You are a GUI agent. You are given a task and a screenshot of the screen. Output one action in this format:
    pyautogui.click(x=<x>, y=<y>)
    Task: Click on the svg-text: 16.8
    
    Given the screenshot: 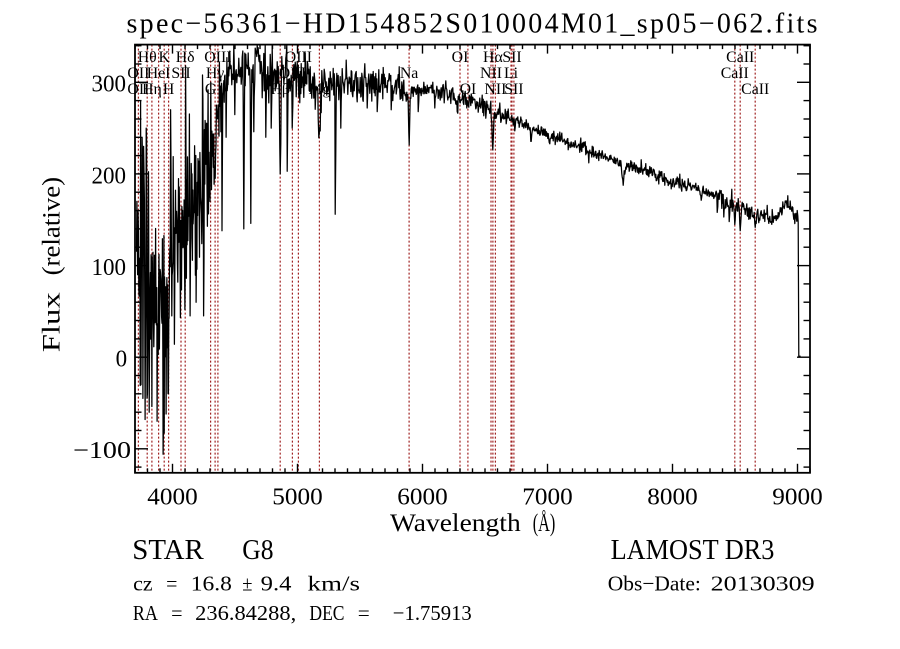 What is the action you would take?
    pyautogui.click(x=211, y=584)
    